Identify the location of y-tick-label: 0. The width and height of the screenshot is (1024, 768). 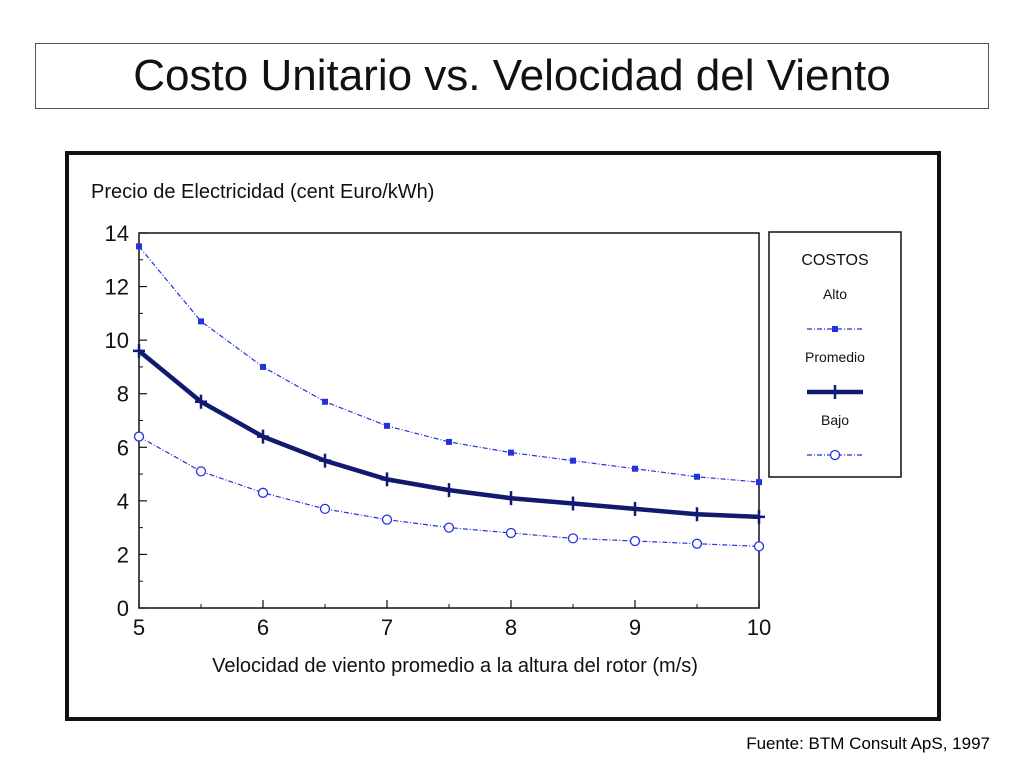
(123, 608).